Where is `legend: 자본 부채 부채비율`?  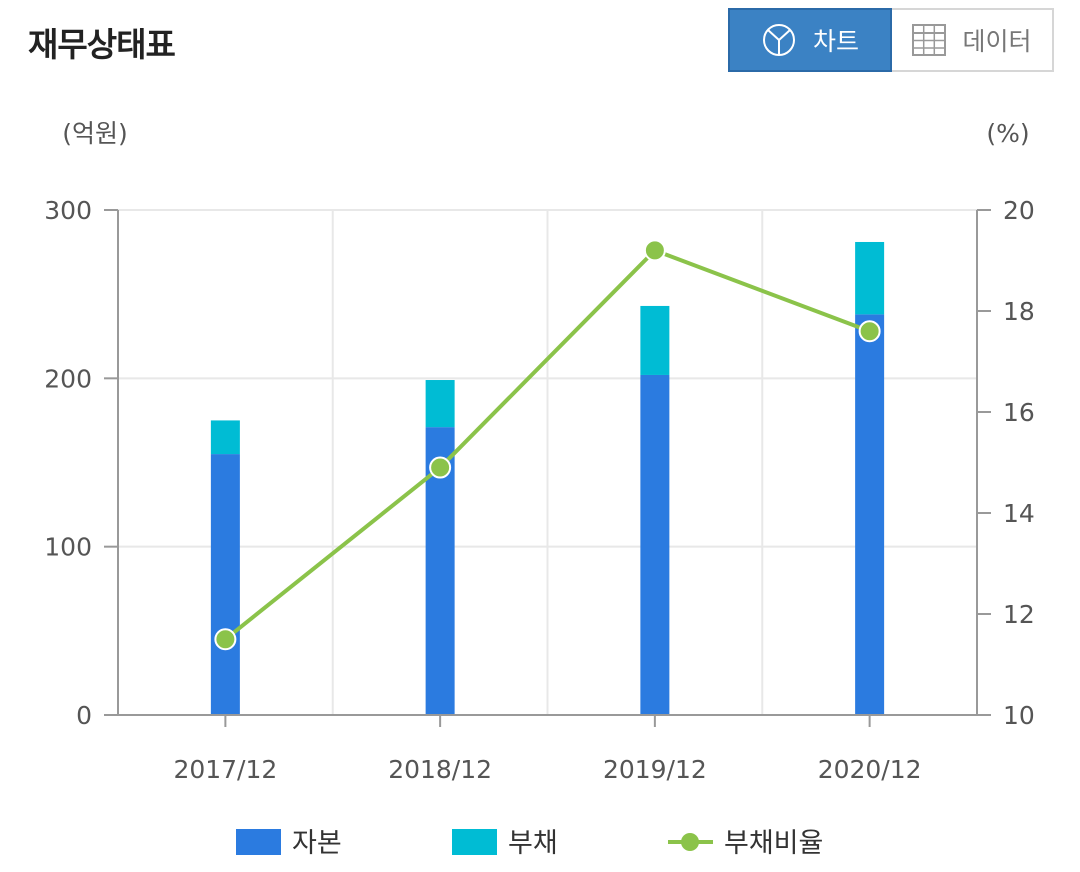
legend: 자본 부채 부채비율 is located at coordinates (529, 843).